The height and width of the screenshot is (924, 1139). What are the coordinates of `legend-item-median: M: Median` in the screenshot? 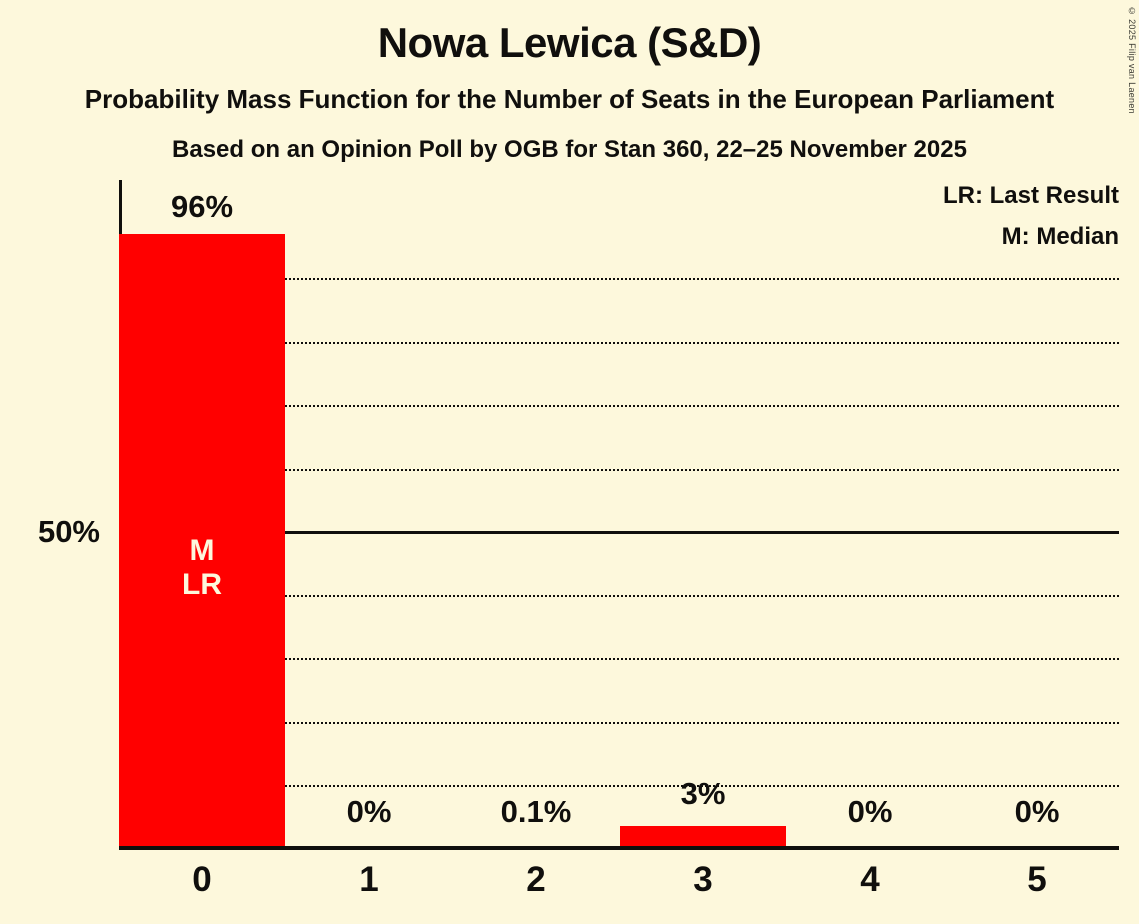 It's located at (1060, 236).